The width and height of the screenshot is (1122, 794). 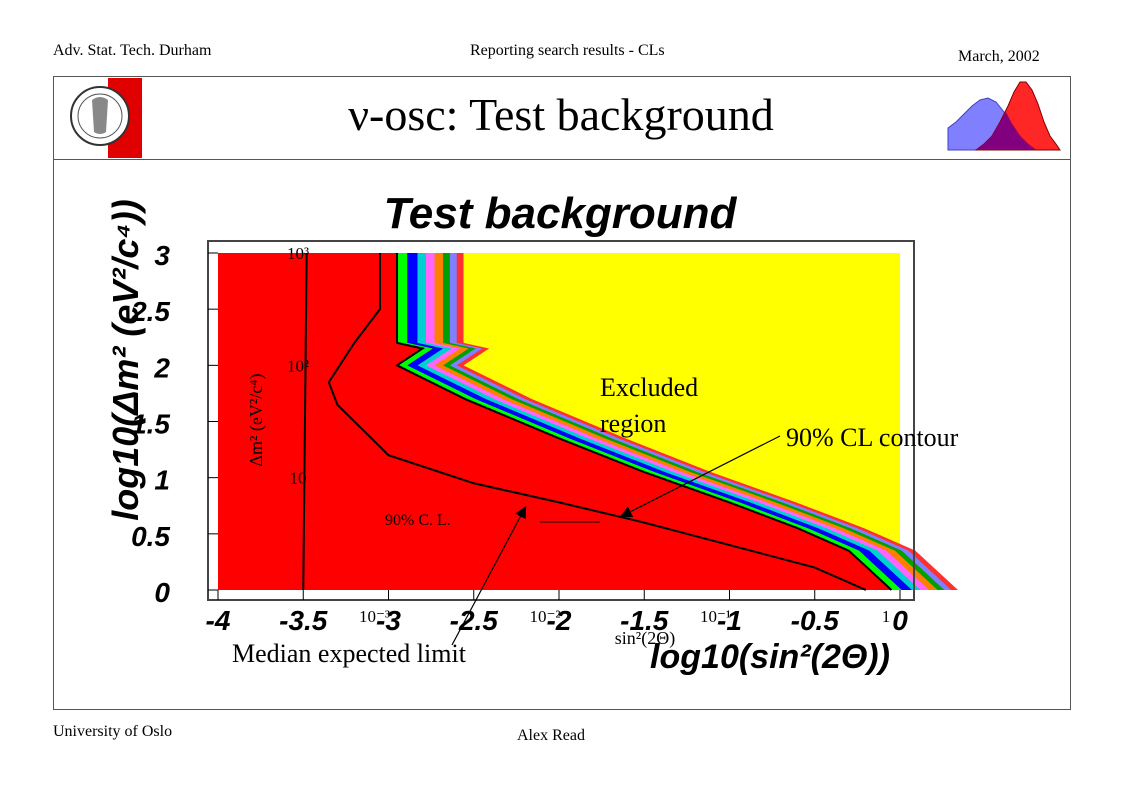 I want to click on inner-x-label: sin²(2Θ), so click(x=645, y=638).